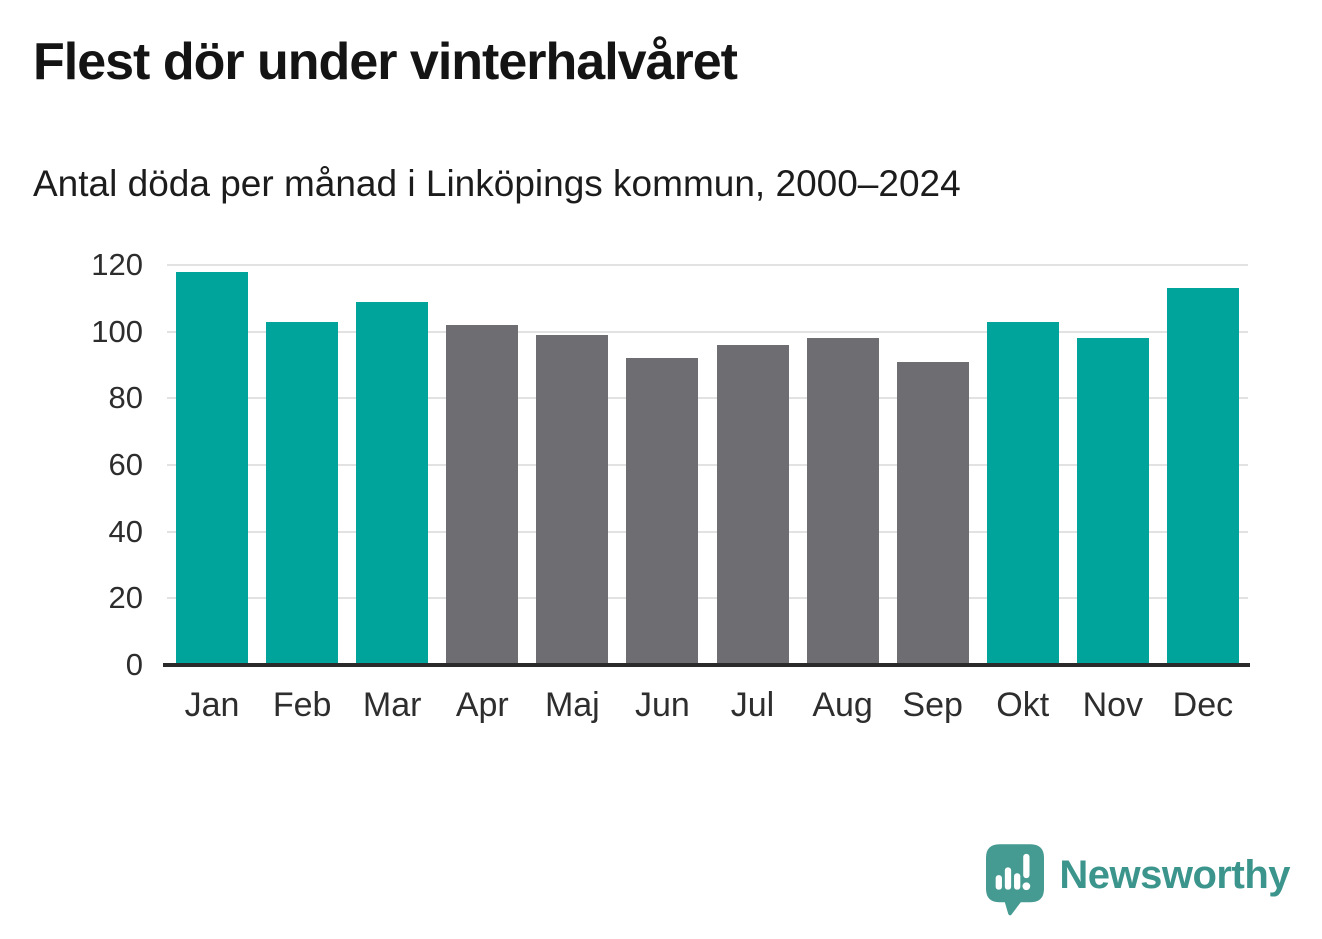 The height and width of the screenshot is (939, 1322). I want to click on x-axis-labels: Jan Feb Mar Apr Maj Jun Jul Aug Sep Okt Nov Dec, so click(707, 705).